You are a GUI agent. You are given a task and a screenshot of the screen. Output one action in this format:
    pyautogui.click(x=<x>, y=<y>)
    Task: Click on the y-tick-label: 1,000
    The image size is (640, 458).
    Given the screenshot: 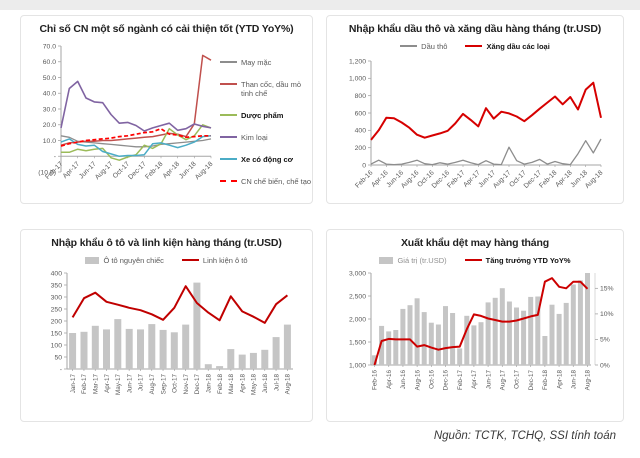 What is the action you would take?
    pyautogui.click(x=357, y=79)
    